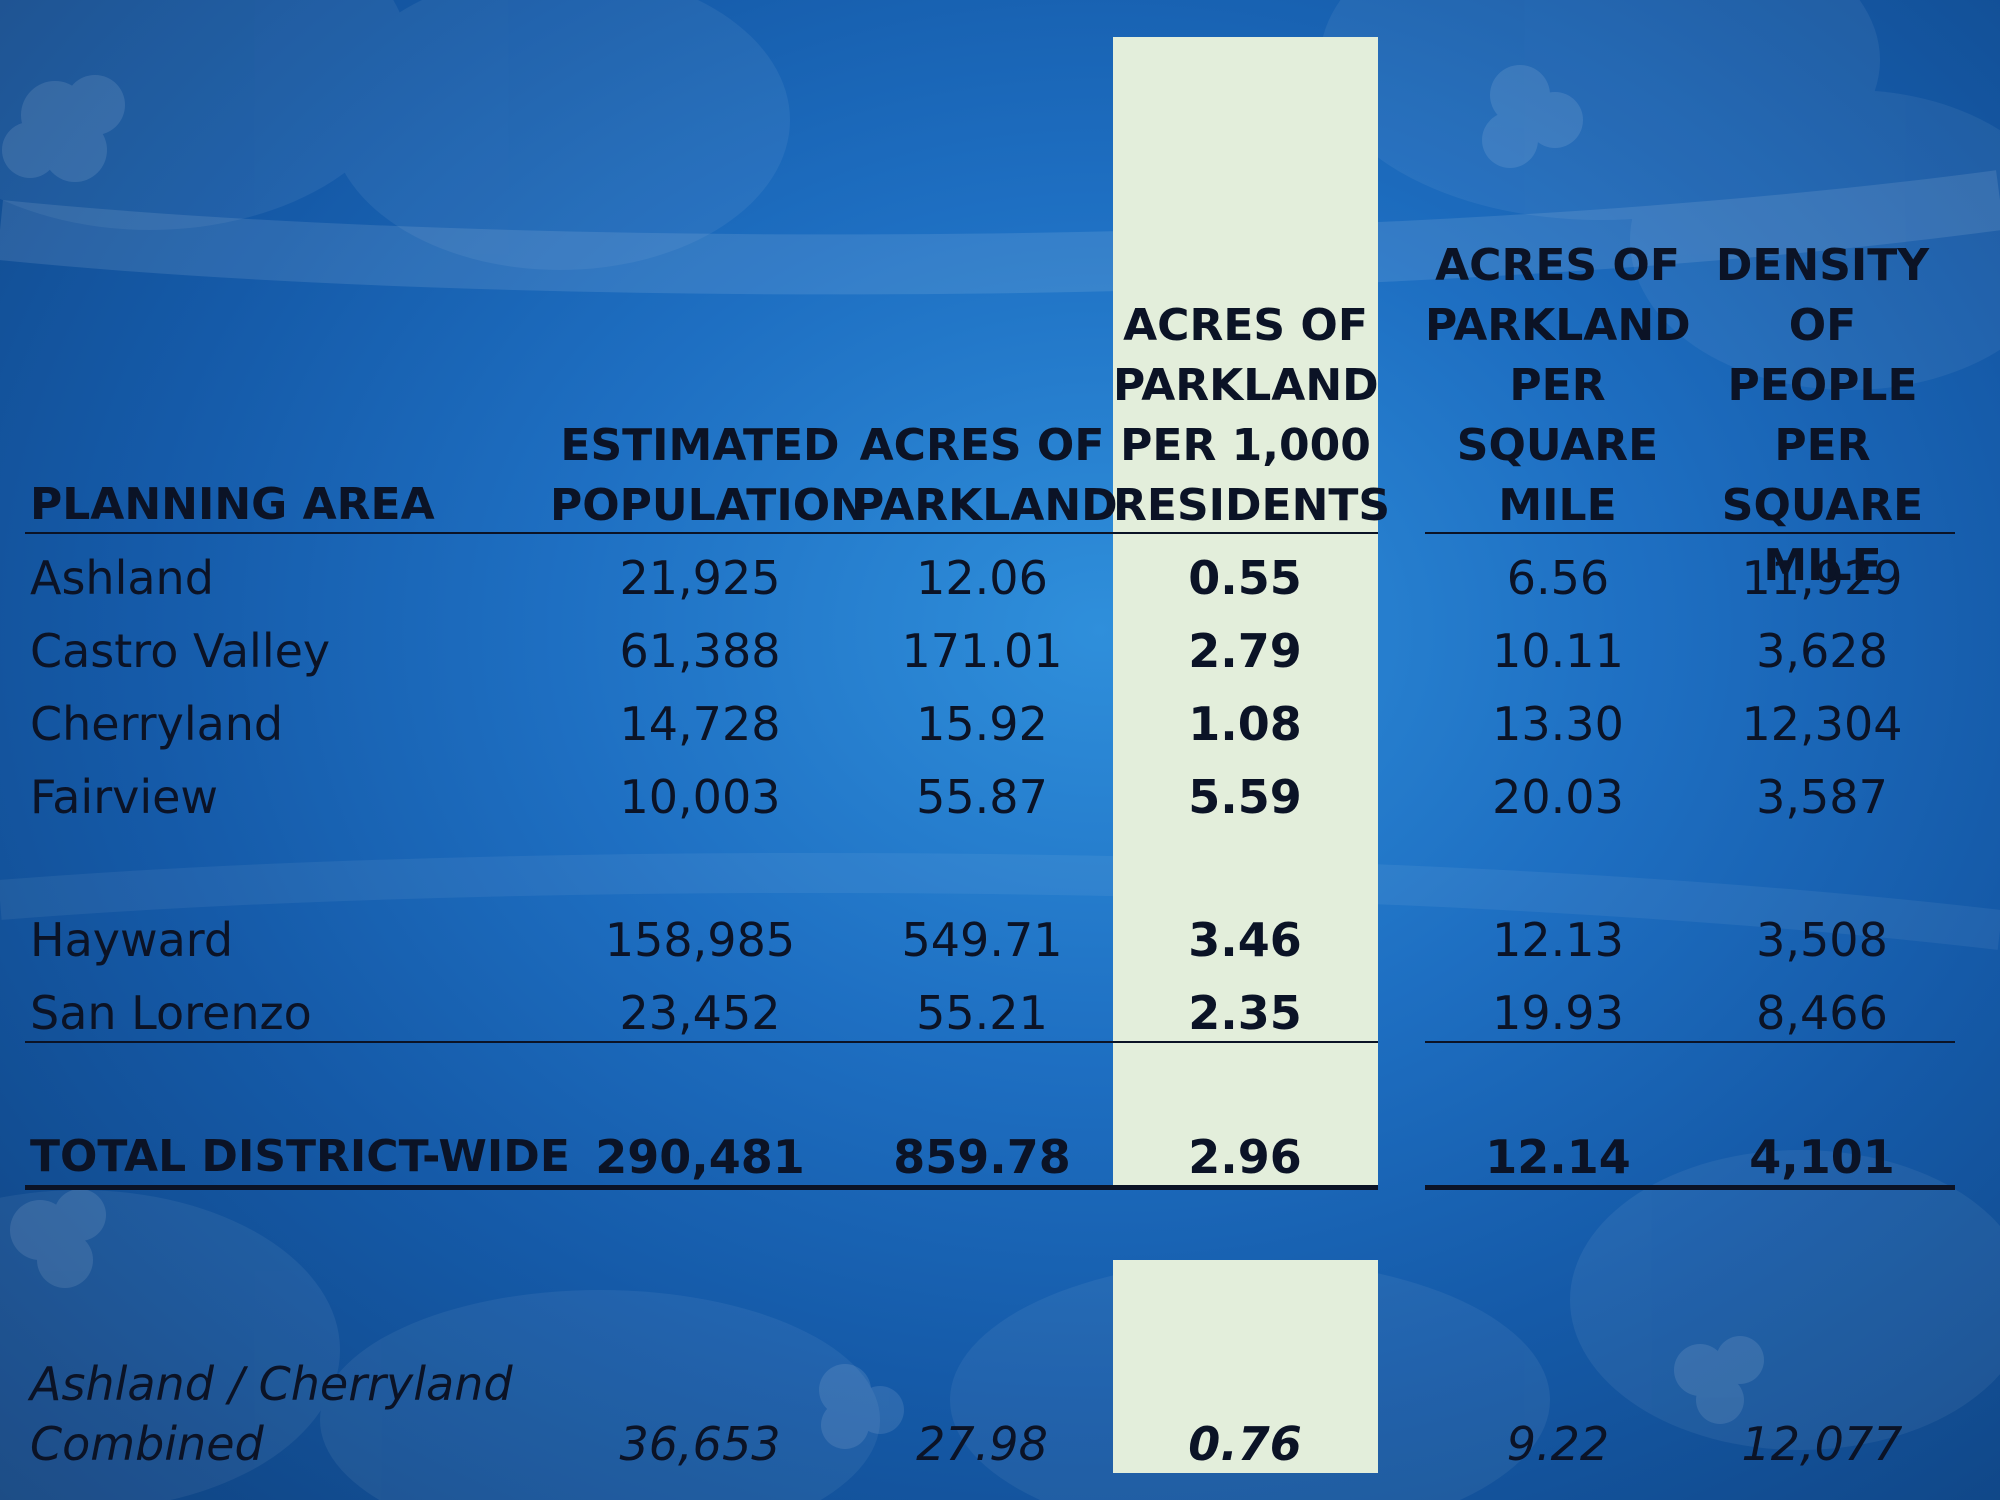 This screenshot has height=1500, width=2000. I want to click on highlight-combined-band, so click(1245, 1366).